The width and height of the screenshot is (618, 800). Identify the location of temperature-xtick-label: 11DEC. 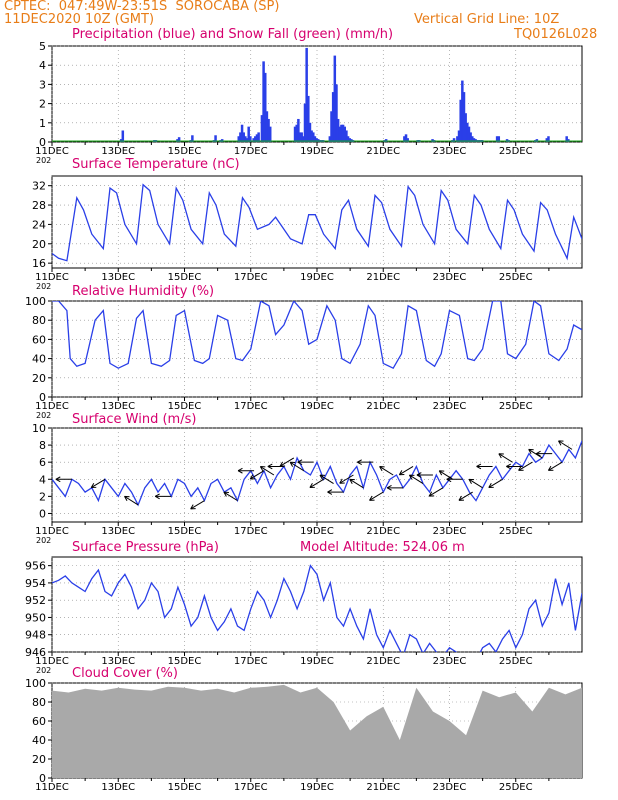
(52, 277).